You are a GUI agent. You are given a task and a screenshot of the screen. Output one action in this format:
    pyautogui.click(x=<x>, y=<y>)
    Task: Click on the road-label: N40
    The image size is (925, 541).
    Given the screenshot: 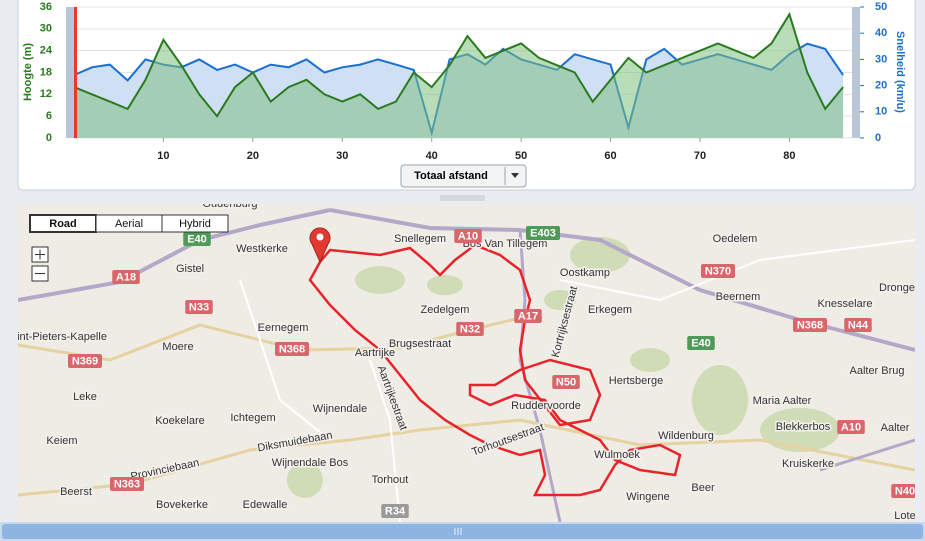 What is the action you would take?
    pyautogui.click(x=905, y=491)
    